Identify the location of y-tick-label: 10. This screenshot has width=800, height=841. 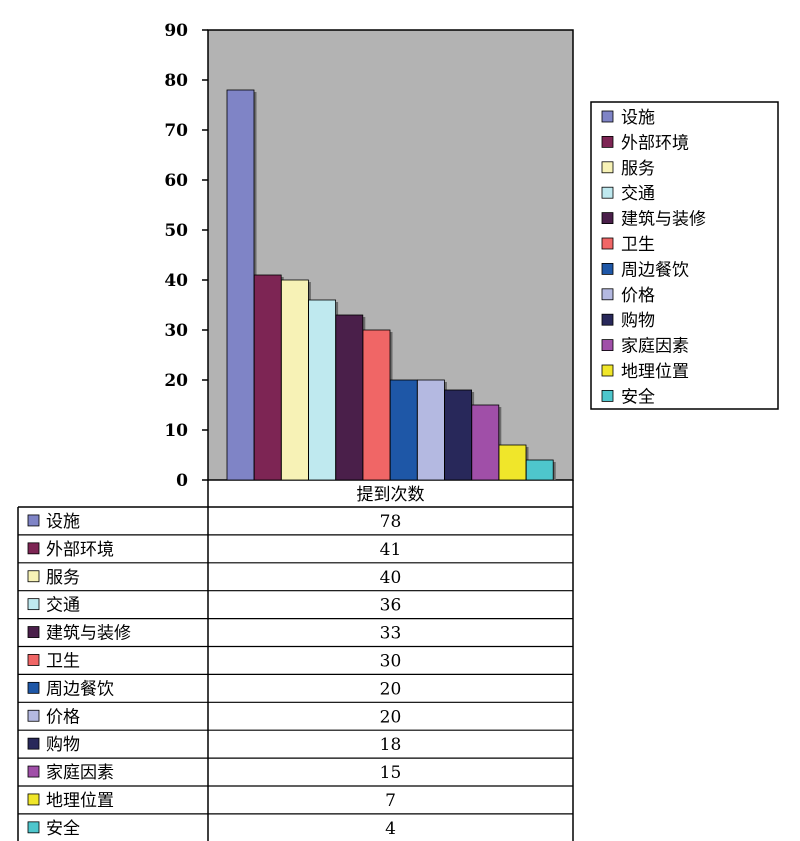
(176, 431).